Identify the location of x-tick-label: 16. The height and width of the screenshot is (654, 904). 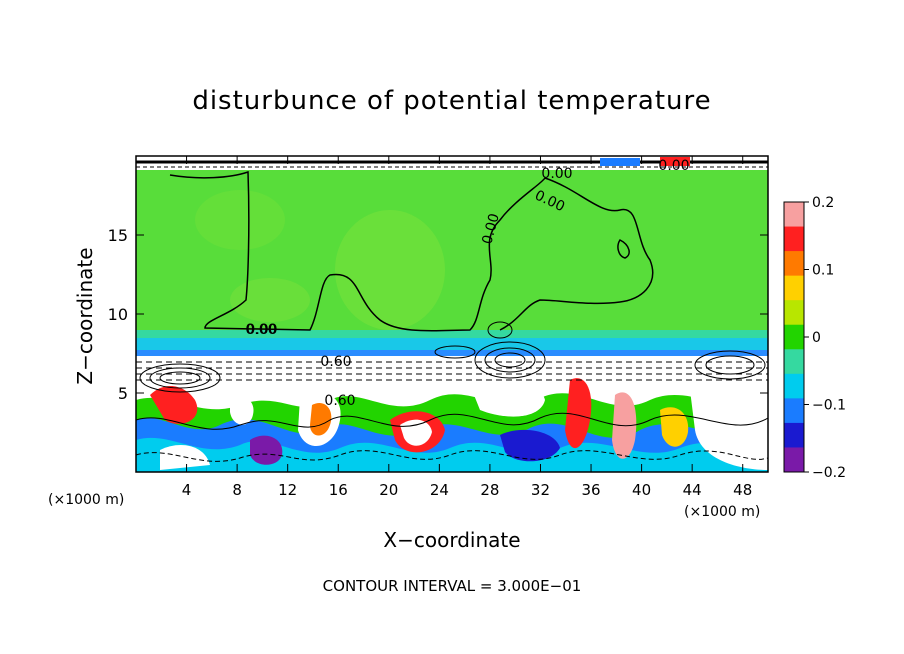
(338, 490).